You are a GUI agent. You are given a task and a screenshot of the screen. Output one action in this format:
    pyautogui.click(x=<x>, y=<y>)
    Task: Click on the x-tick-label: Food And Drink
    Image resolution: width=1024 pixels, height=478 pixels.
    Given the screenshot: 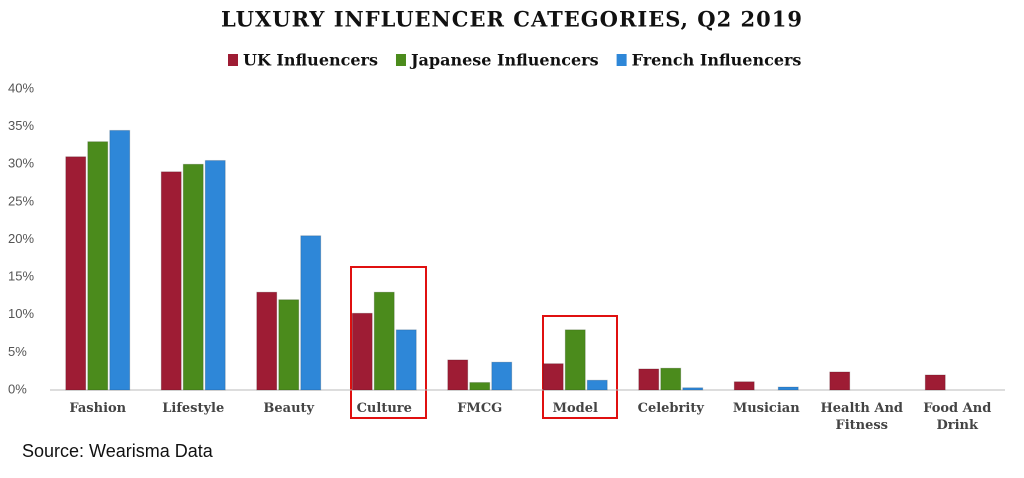 What is the action you would take?
    pyautogui.click(x=957, y=417)
    